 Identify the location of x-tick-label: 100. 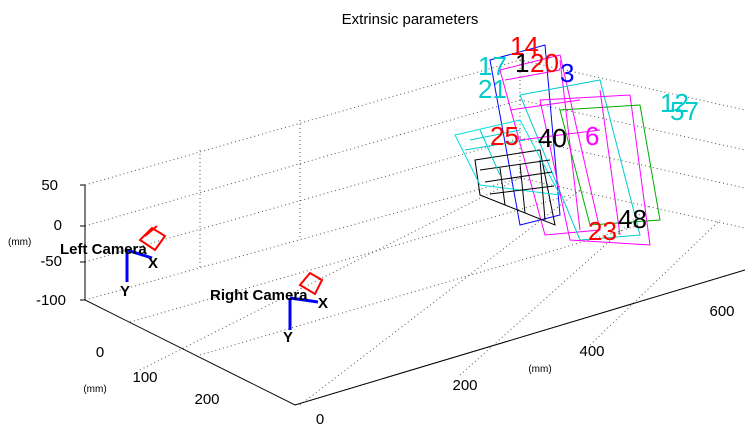
(144, 377).